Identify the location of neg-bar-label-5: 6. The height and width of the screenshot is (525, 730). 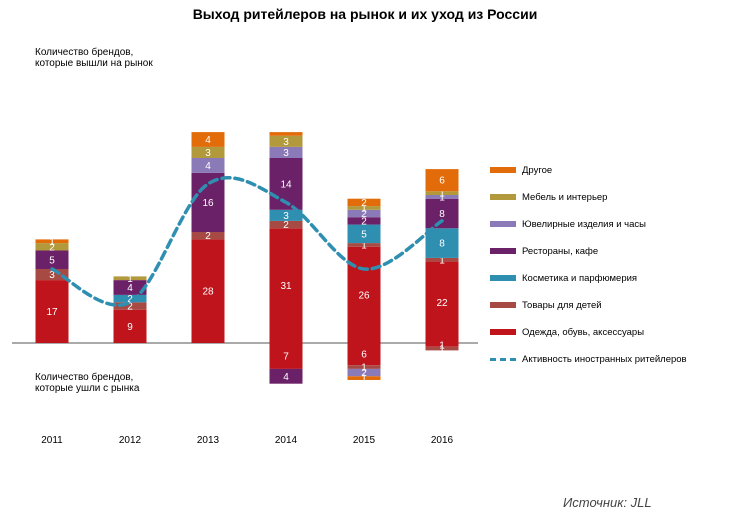
(364, 355).